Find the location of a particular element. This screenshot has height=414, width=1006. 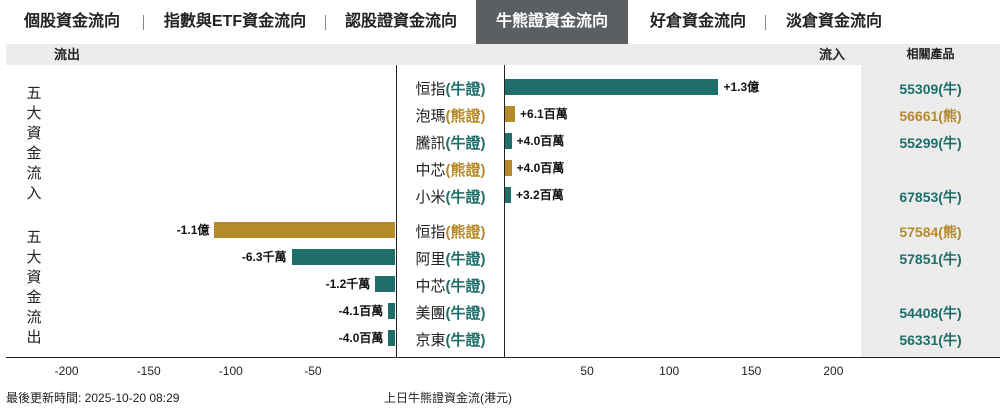

related-products-header: 相關產品 is located at coordinates (930, 54).